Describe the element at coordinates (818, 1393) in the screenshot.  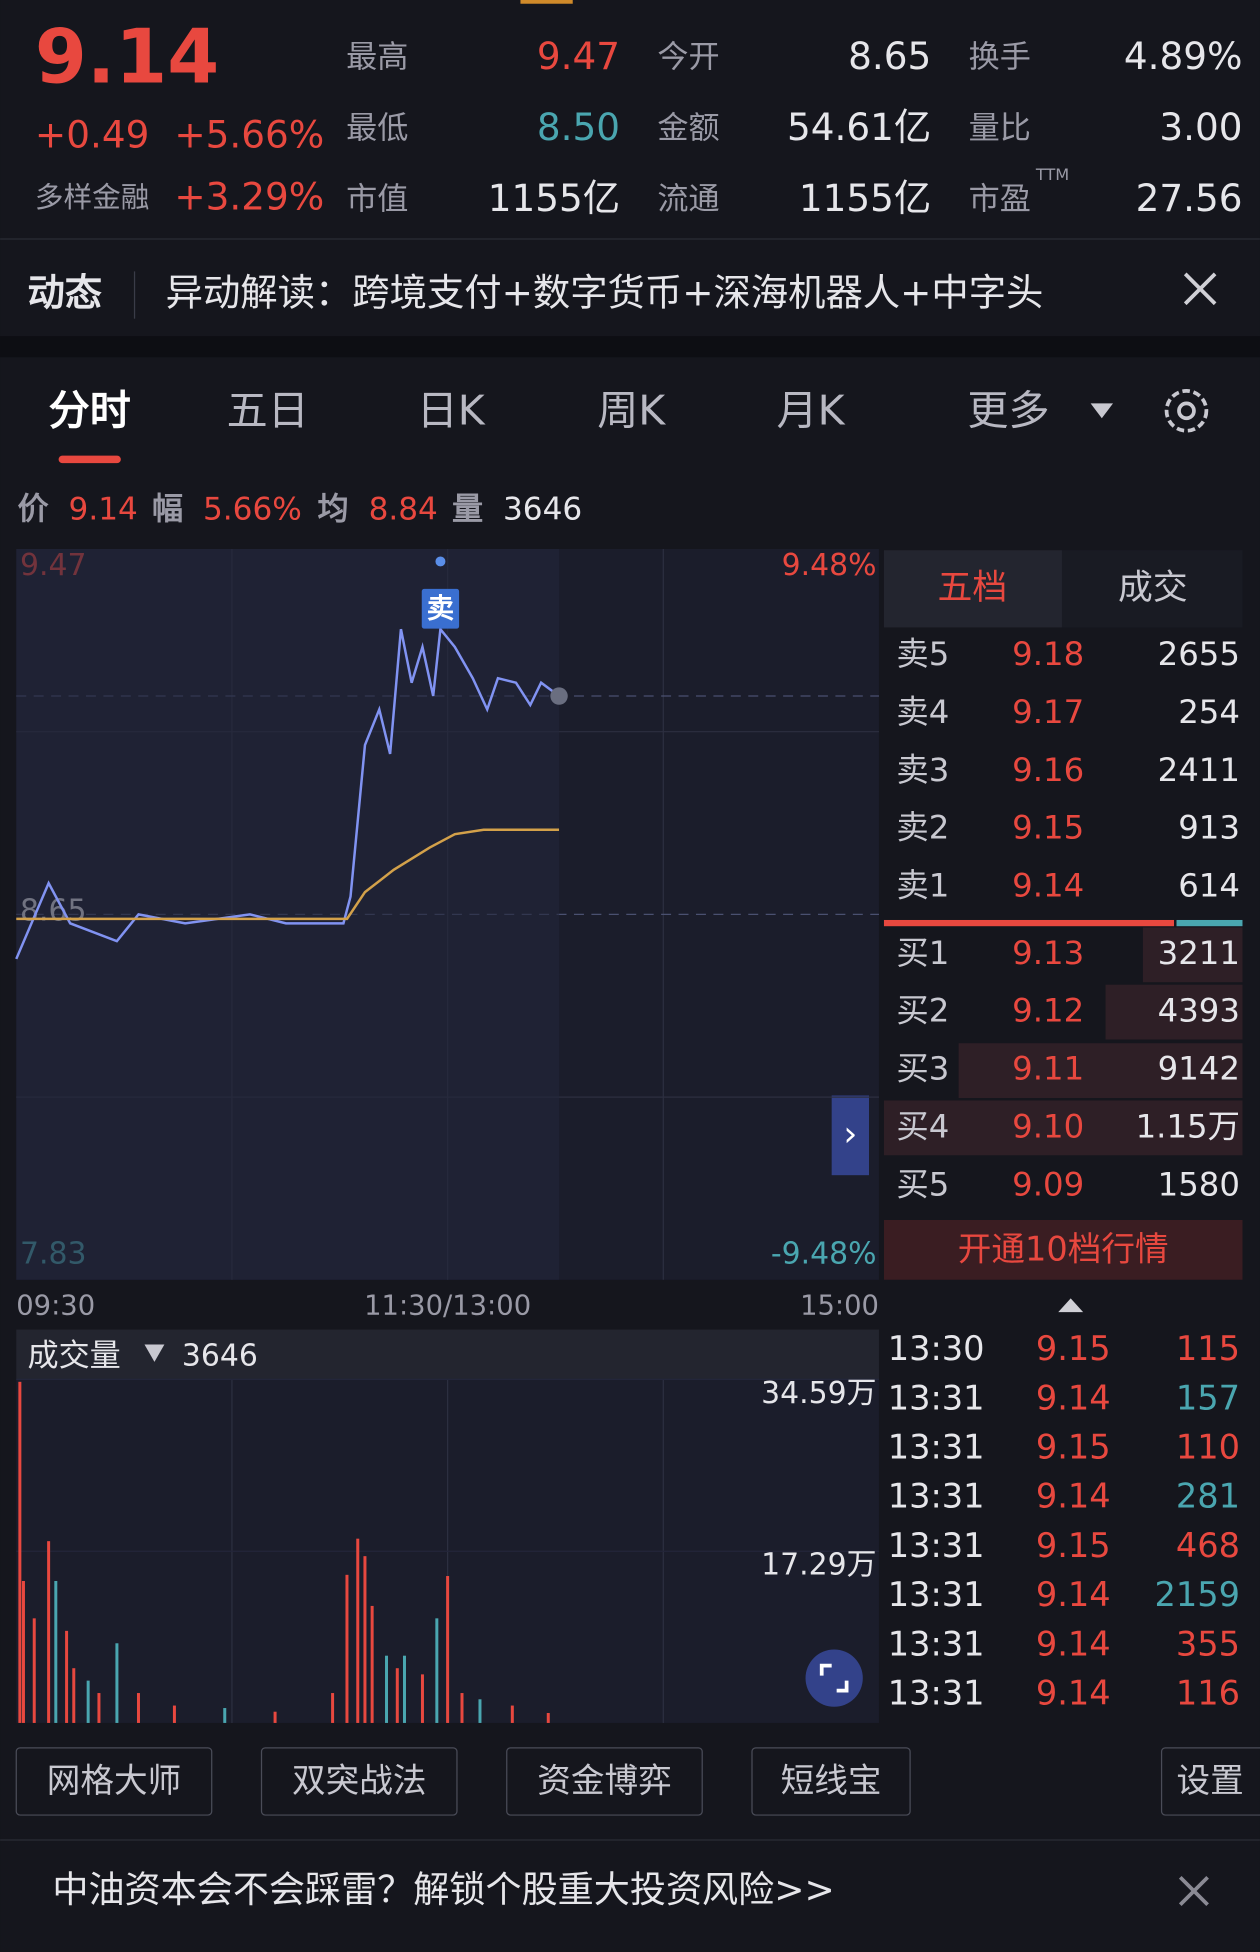
I see `y-tick-label: 34.59万` at that location.